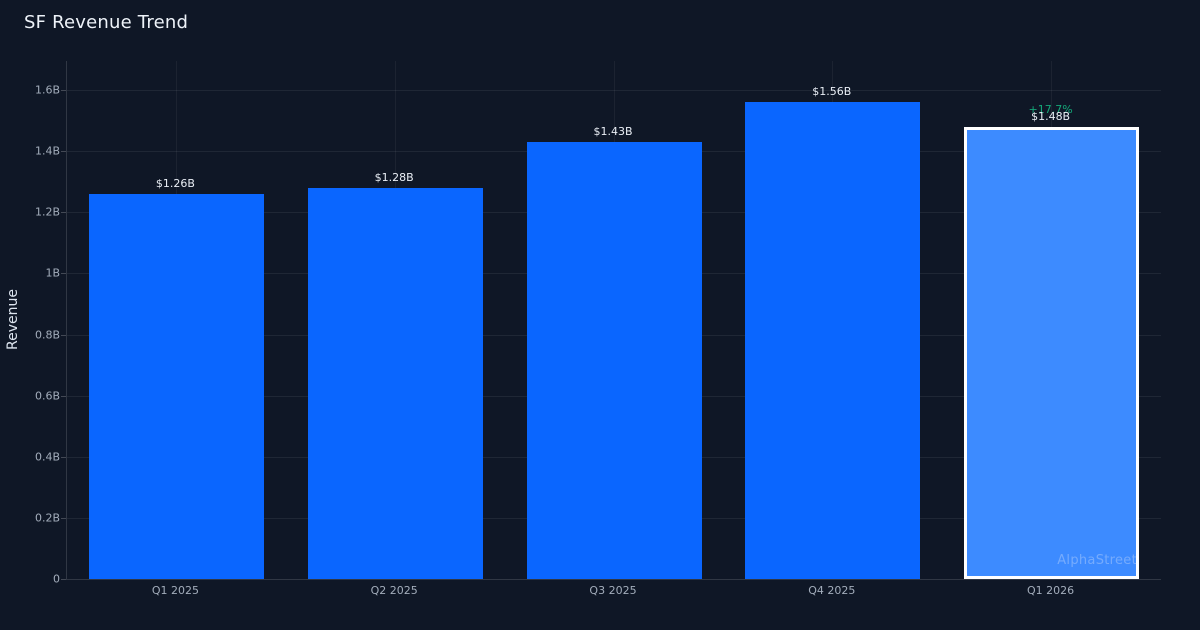  Describe the element at coordinates (47, 457) in the screenshot. I see `y-tick-label: 0.4B` at that location.